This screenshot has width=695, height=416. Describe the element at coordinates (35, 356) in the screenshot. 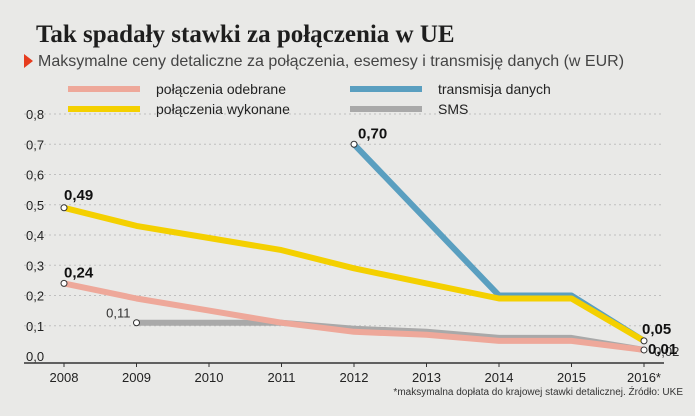

I see `y-tick-label: 0,0` at that location.